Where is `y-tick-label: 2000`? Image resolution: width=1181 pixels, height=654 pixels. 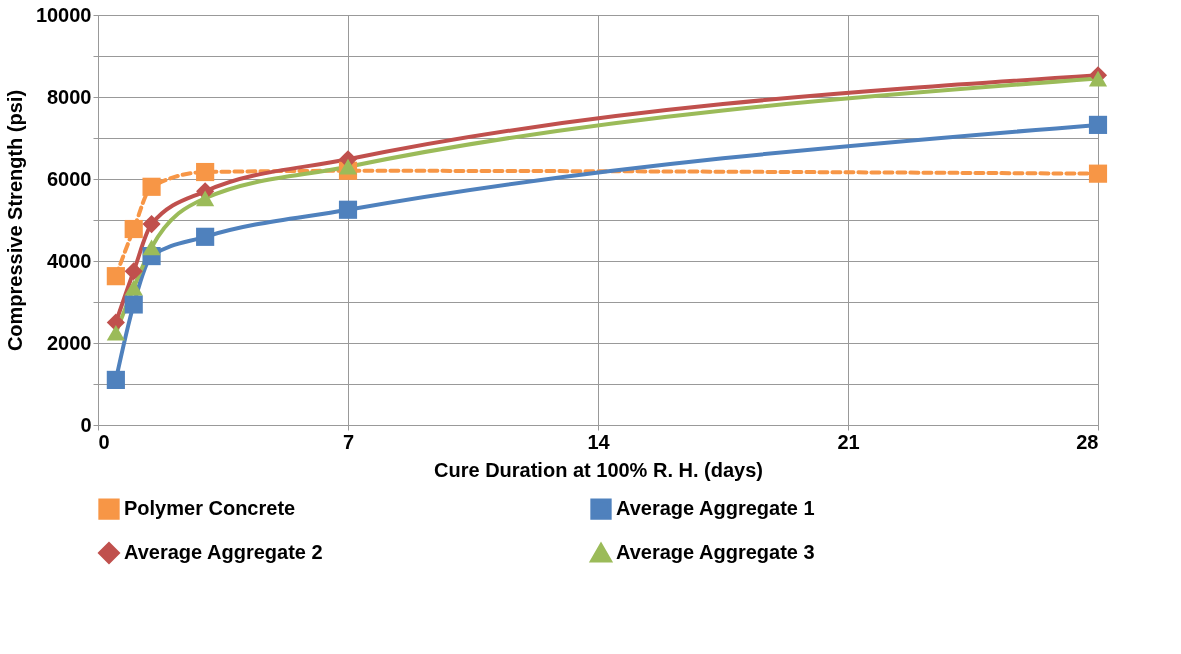
y-tick-label: 2000 is located at coordinates (69, 342).